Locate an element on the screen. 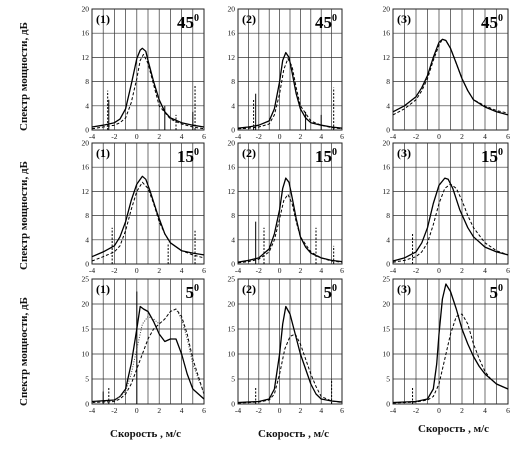 This screenshot has width=516, height=472. x-axis-label-col2: Скорость , м/с is located at coordinates (294, 434).